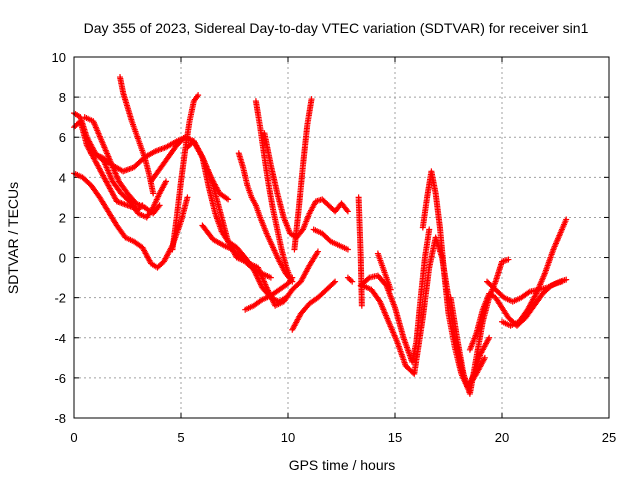 This screenshot has height=480, width=640. What do you see at coordinates (288, 437) in the screenshot?
I see `x-tick-label: 10` at bounding box center [288, 437].